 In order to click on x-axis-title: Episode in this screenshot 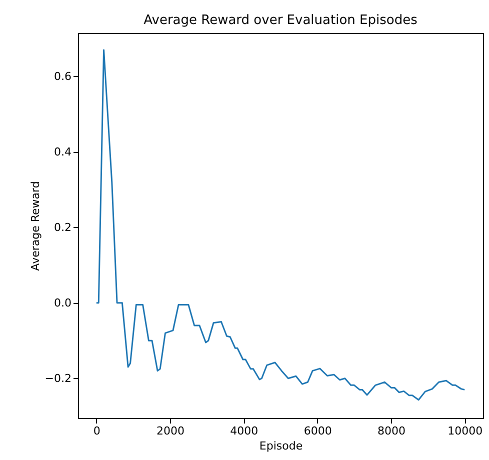, I will do `click(281, 446)`.